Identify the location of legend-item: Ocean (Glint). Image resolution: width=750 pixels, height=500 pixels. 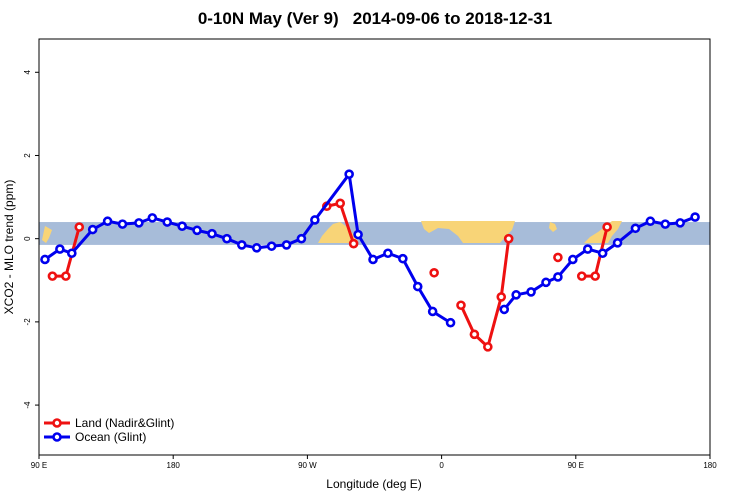
(95, 437).